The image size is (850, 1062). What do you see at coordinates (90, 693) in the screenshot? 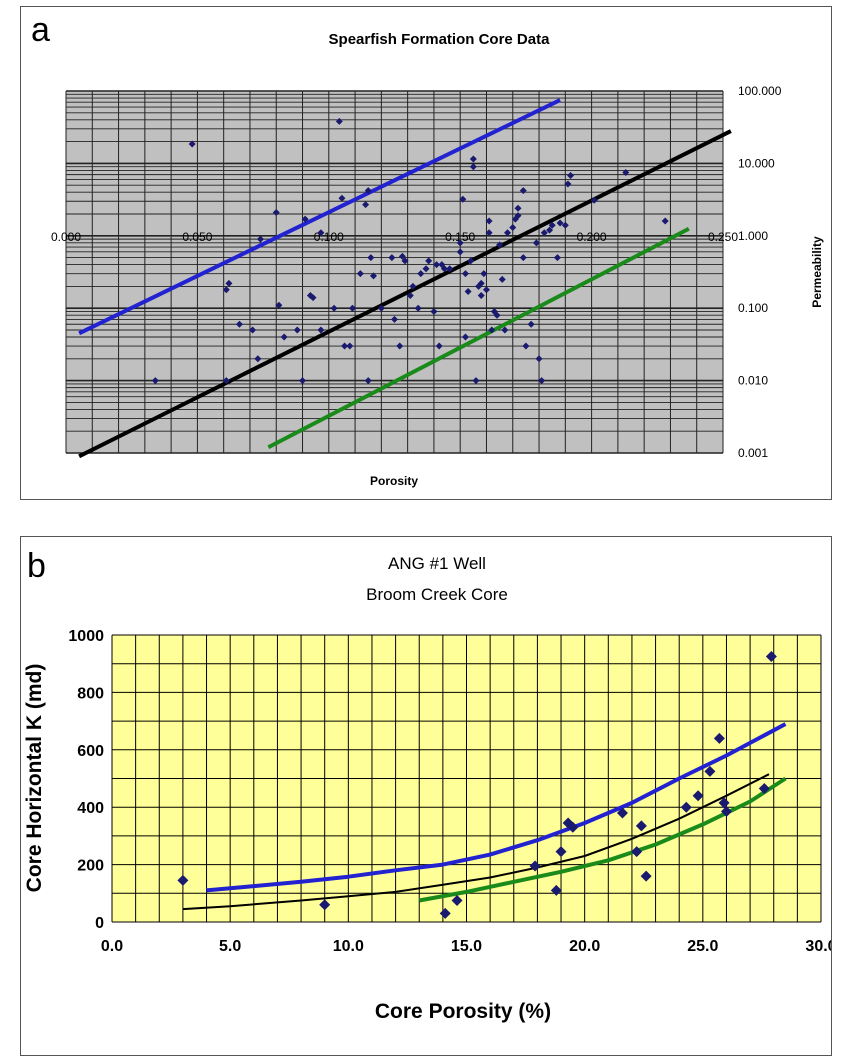
I see `y-tick-label: 800` at bounding box center [90, 693].